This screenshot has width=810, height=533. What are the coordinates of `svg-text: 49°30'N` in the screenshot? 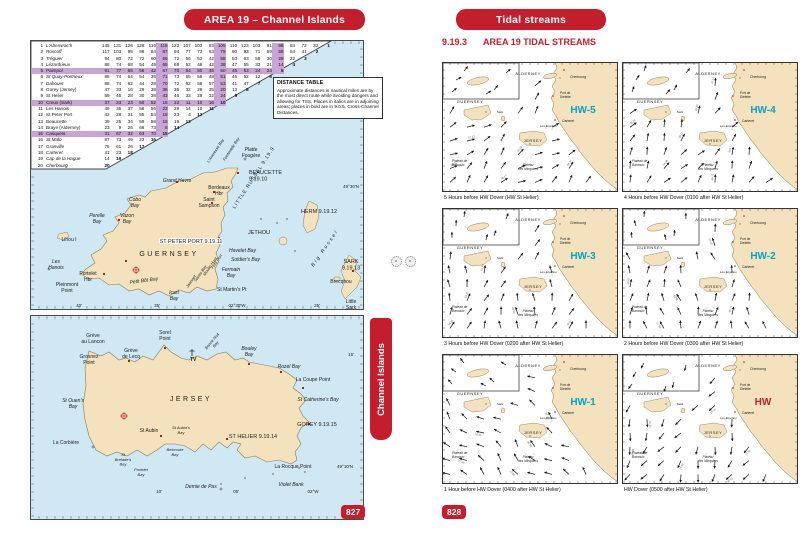 It's located at (351, 186).